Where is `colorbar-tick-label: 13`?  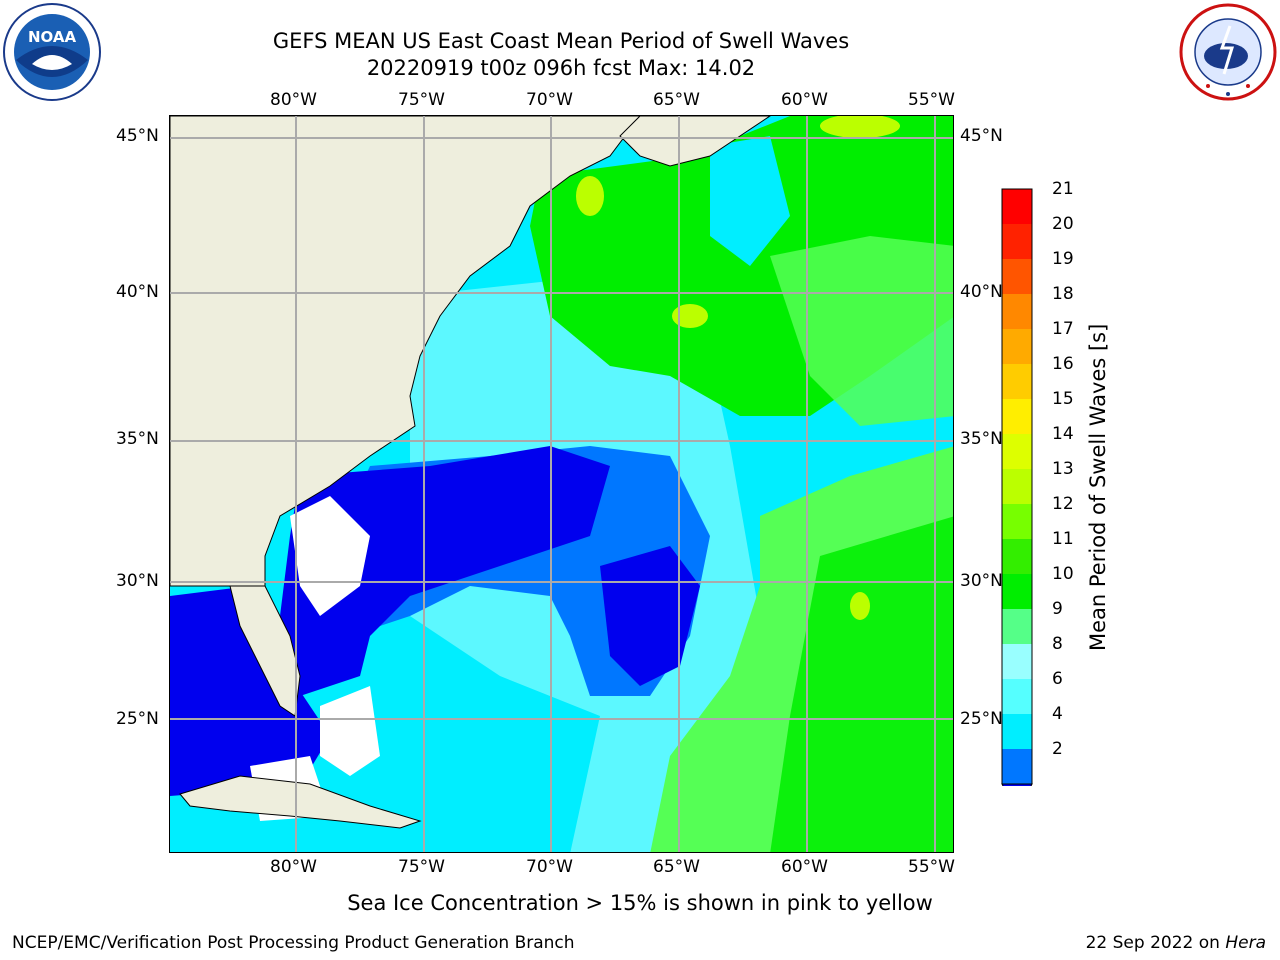 colorbar-tick-label: 13 is located at coordinates (1063, 469).